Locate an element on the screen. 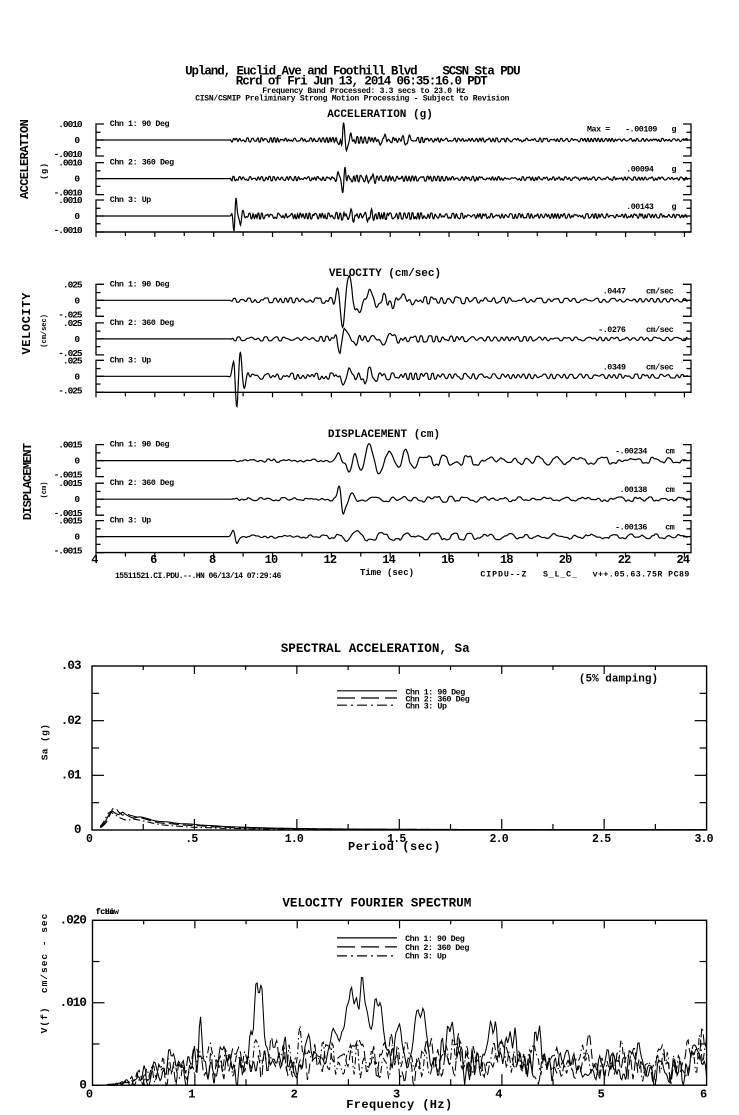 The image size is (739, 1115). svg-text: VELOCITY FOURIER SPECTRUM is located at coordinates (376, 903).